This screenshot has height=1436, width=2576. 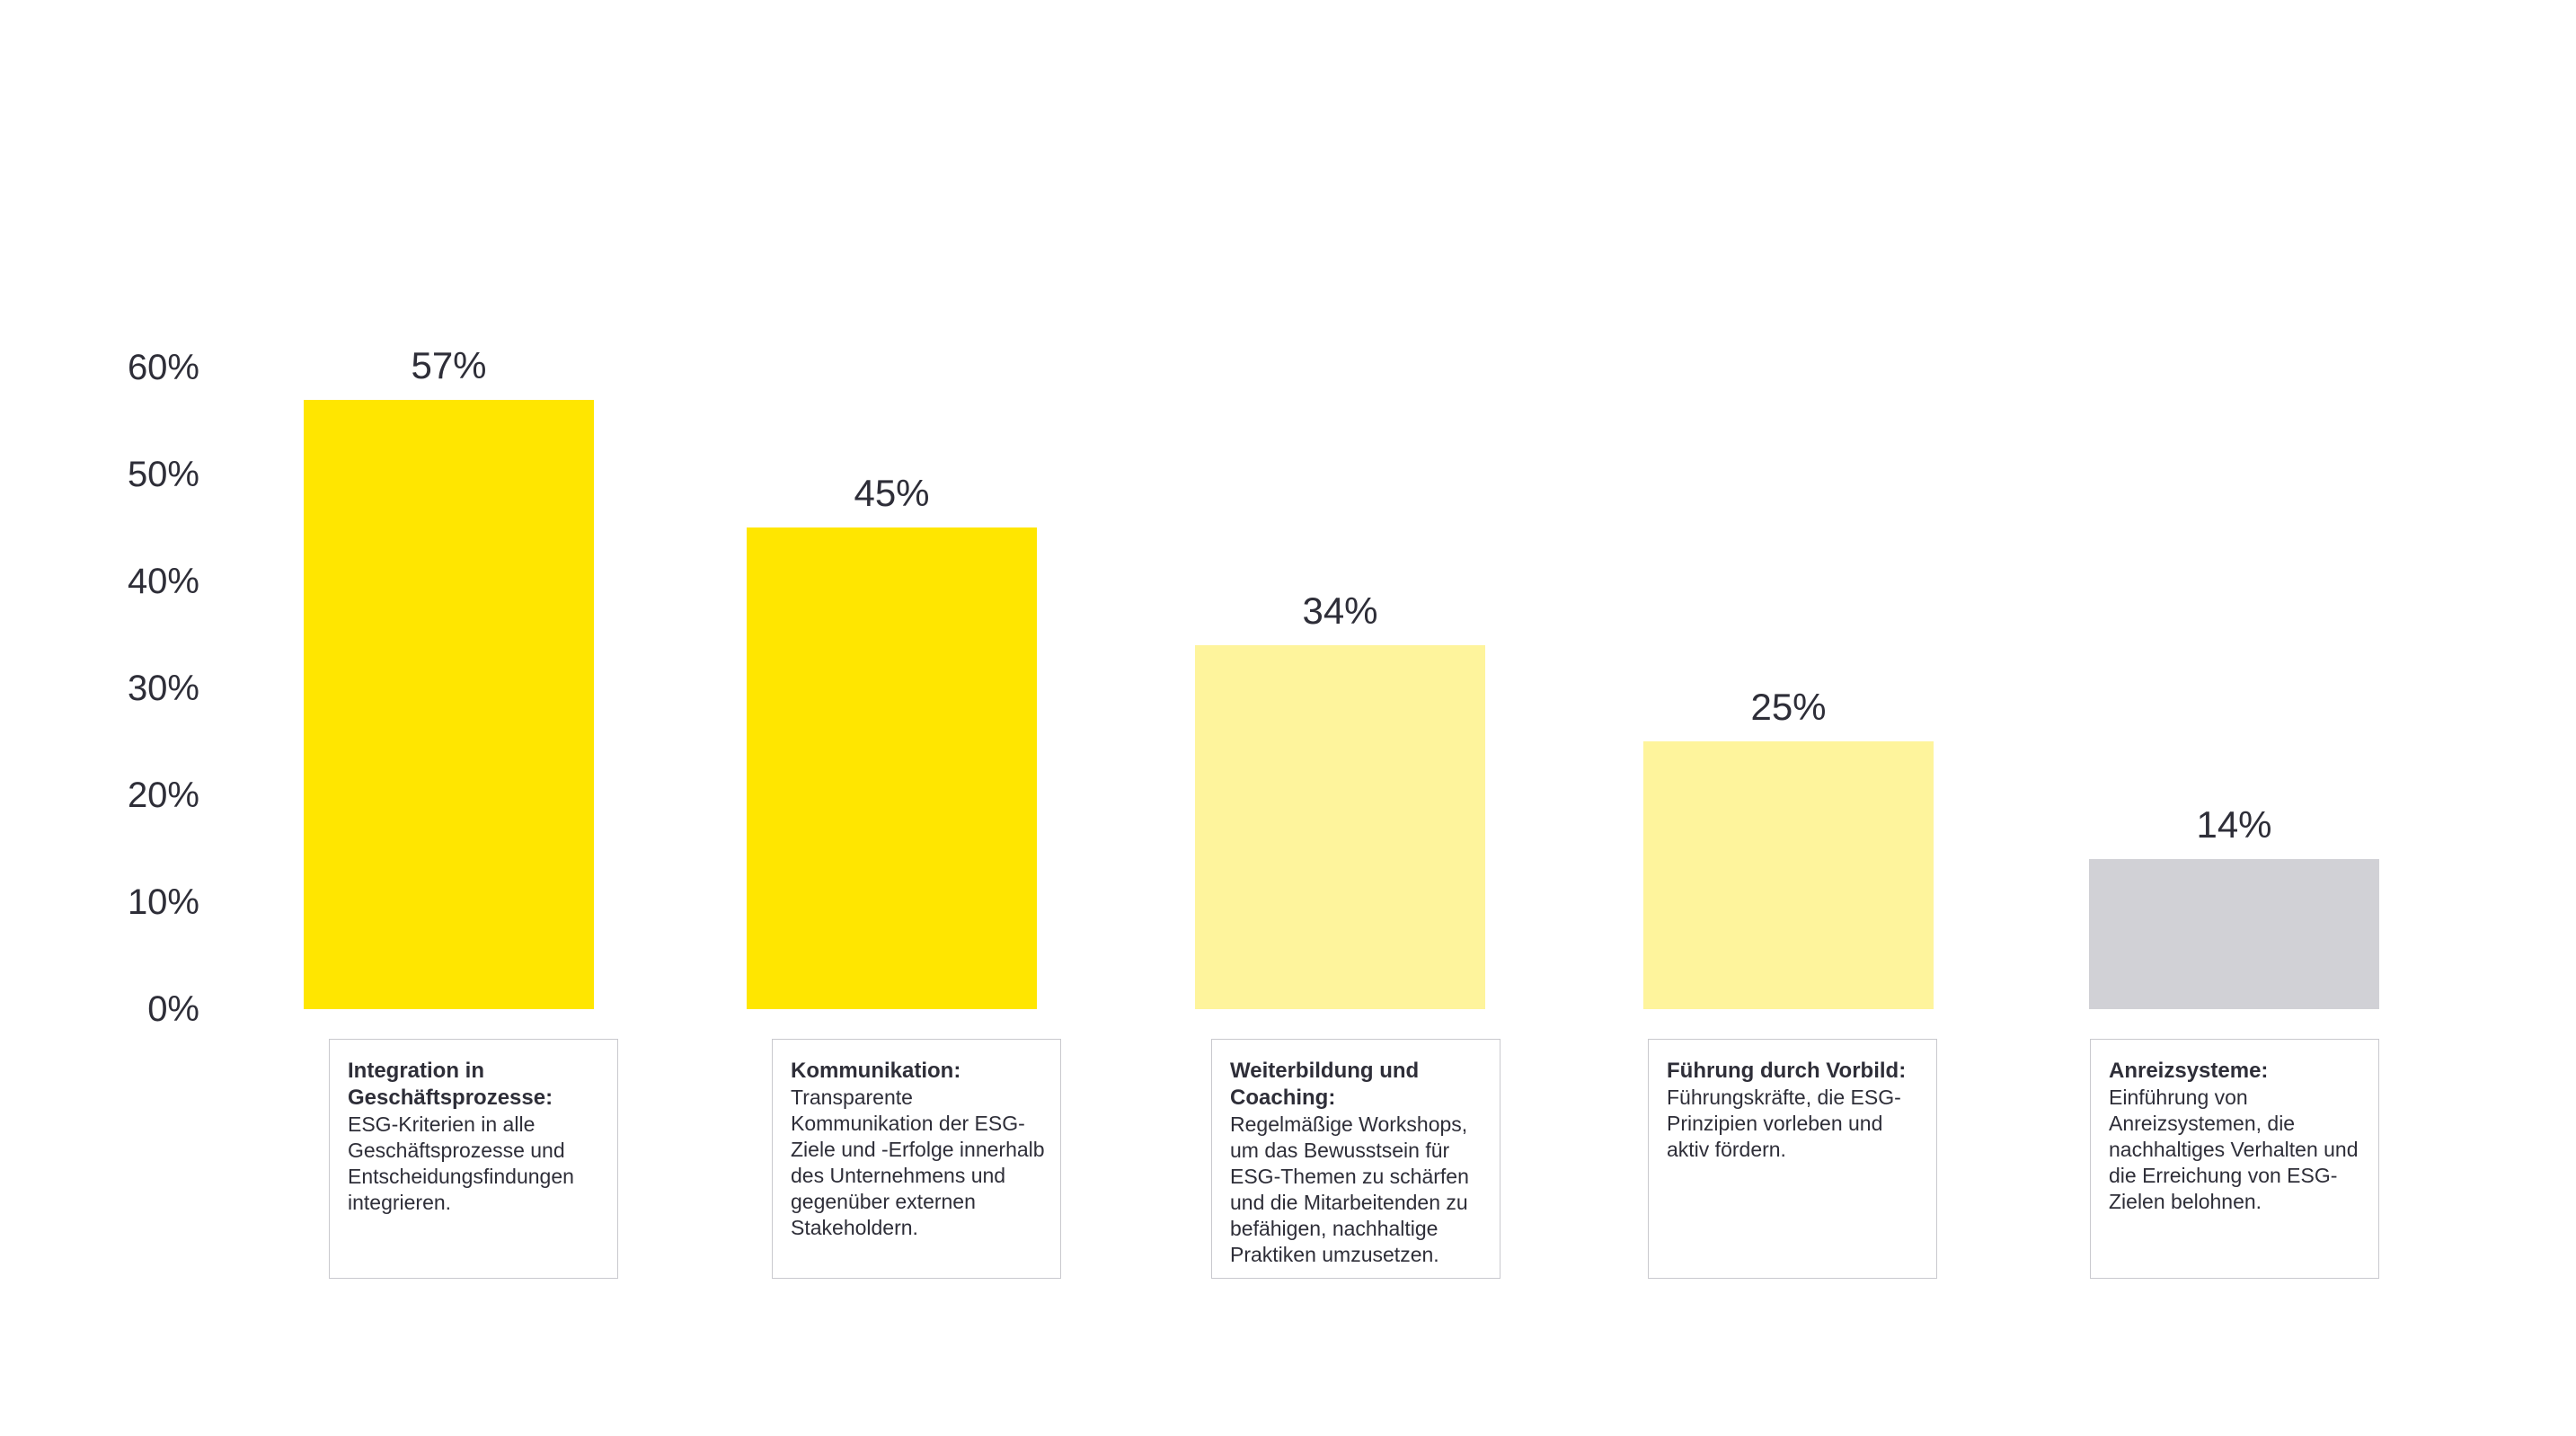 I want to click on y-axis-tick-label: 50%, so click(x=163, y=475).